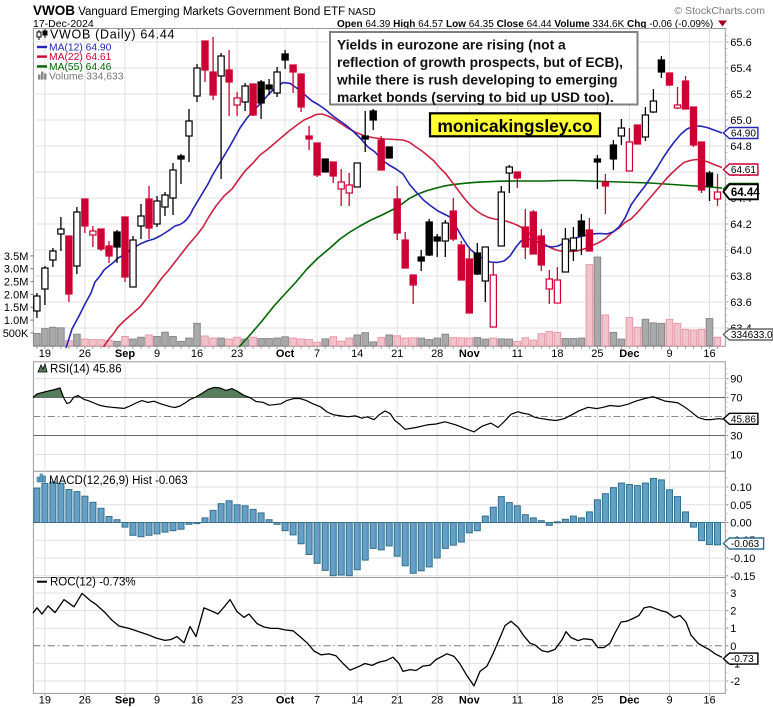 The image size is (773, 708). Describe the element at coordinates (80, 48) in the screenshot. I see `svg-text: MA(12) 64.90` at that location.